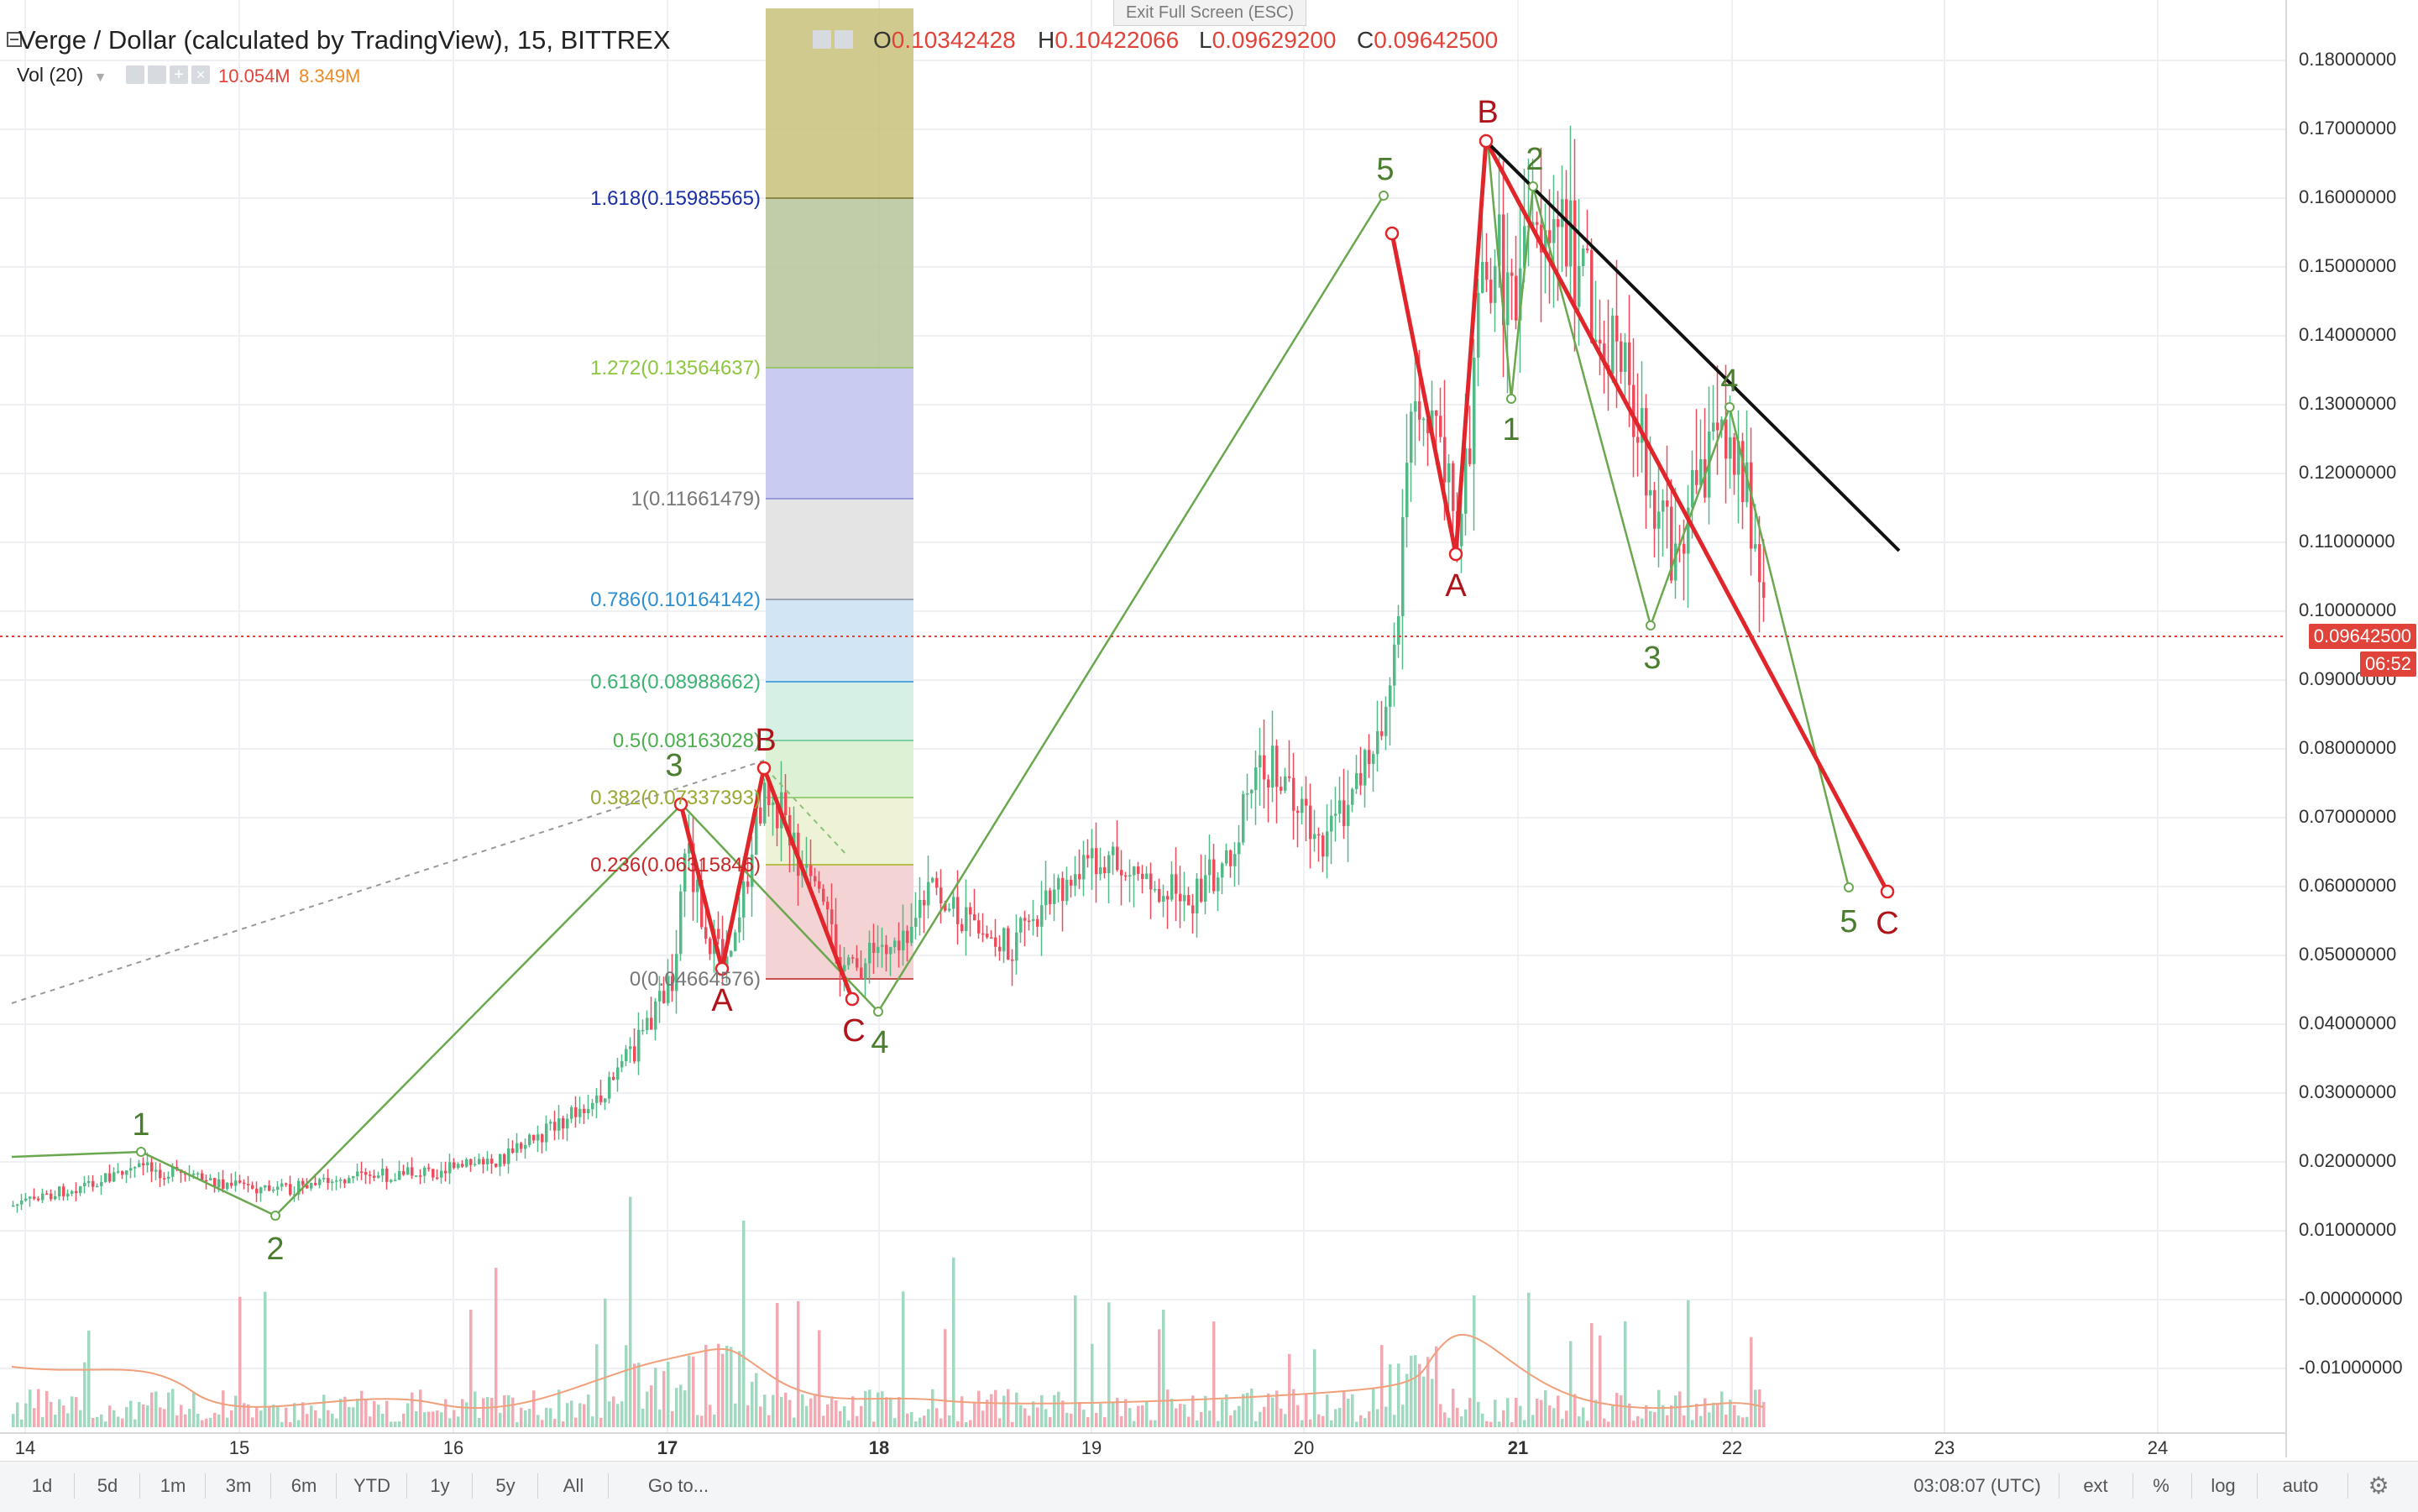 This screenshot has width=2418, height=1512. Describe the element at coordinates (2300, 1485) in the screenshot. I see `auto-toggle: auto` at that location.